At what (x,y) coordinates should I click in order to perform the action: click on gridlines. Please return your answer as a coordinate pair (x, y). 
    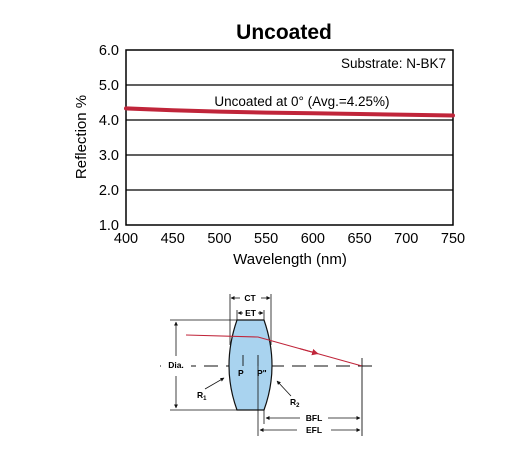
    Looking at the image, I should click on (289, 137).